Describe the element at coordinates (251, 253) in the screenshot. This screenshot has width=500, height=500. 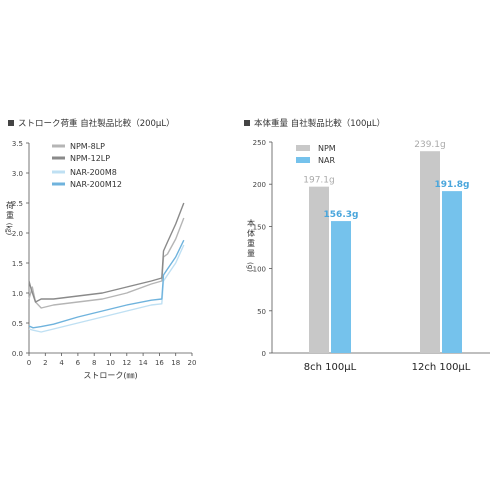
I see `bar-y-axis-label-char: 量` at that location.